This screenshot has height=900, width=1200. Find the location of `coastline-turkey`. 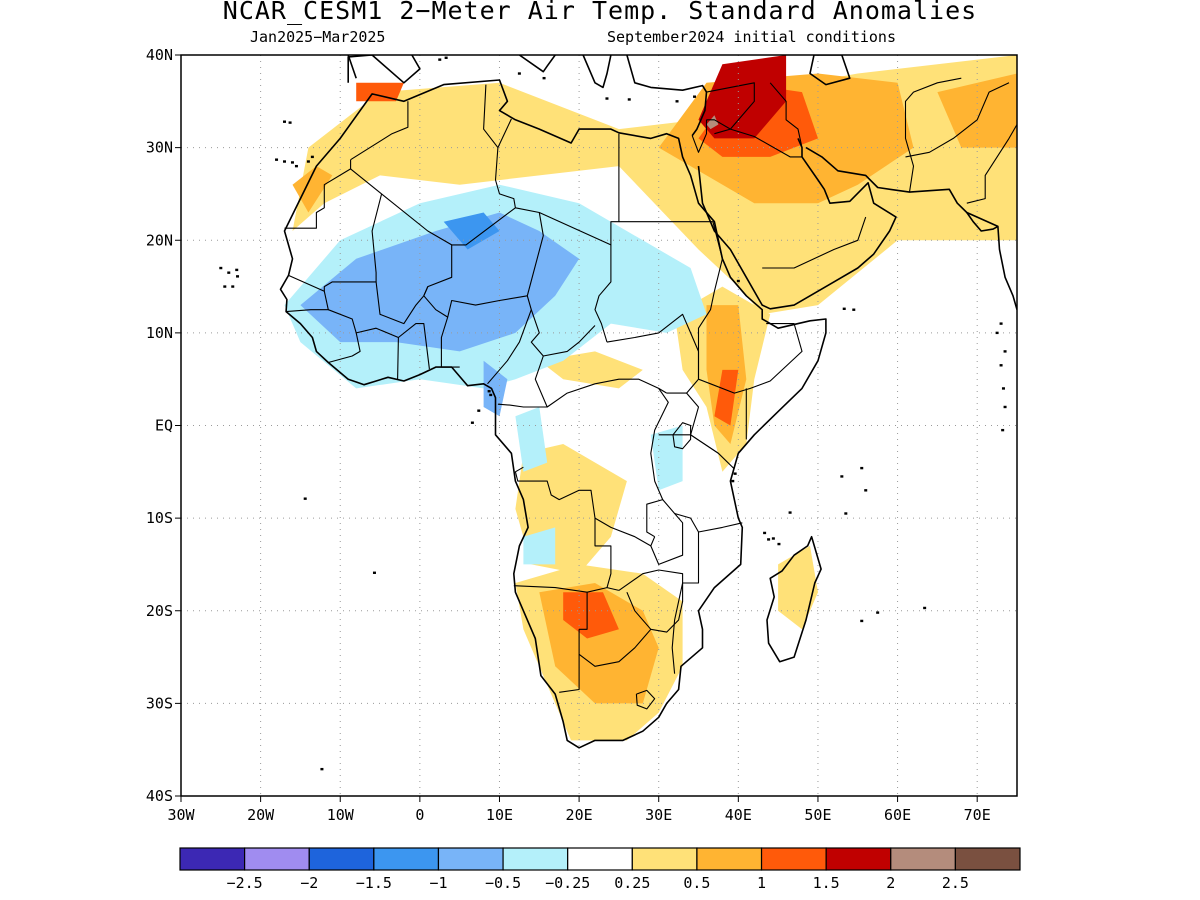

coastline-turkey is located at coordinates (667, 74).